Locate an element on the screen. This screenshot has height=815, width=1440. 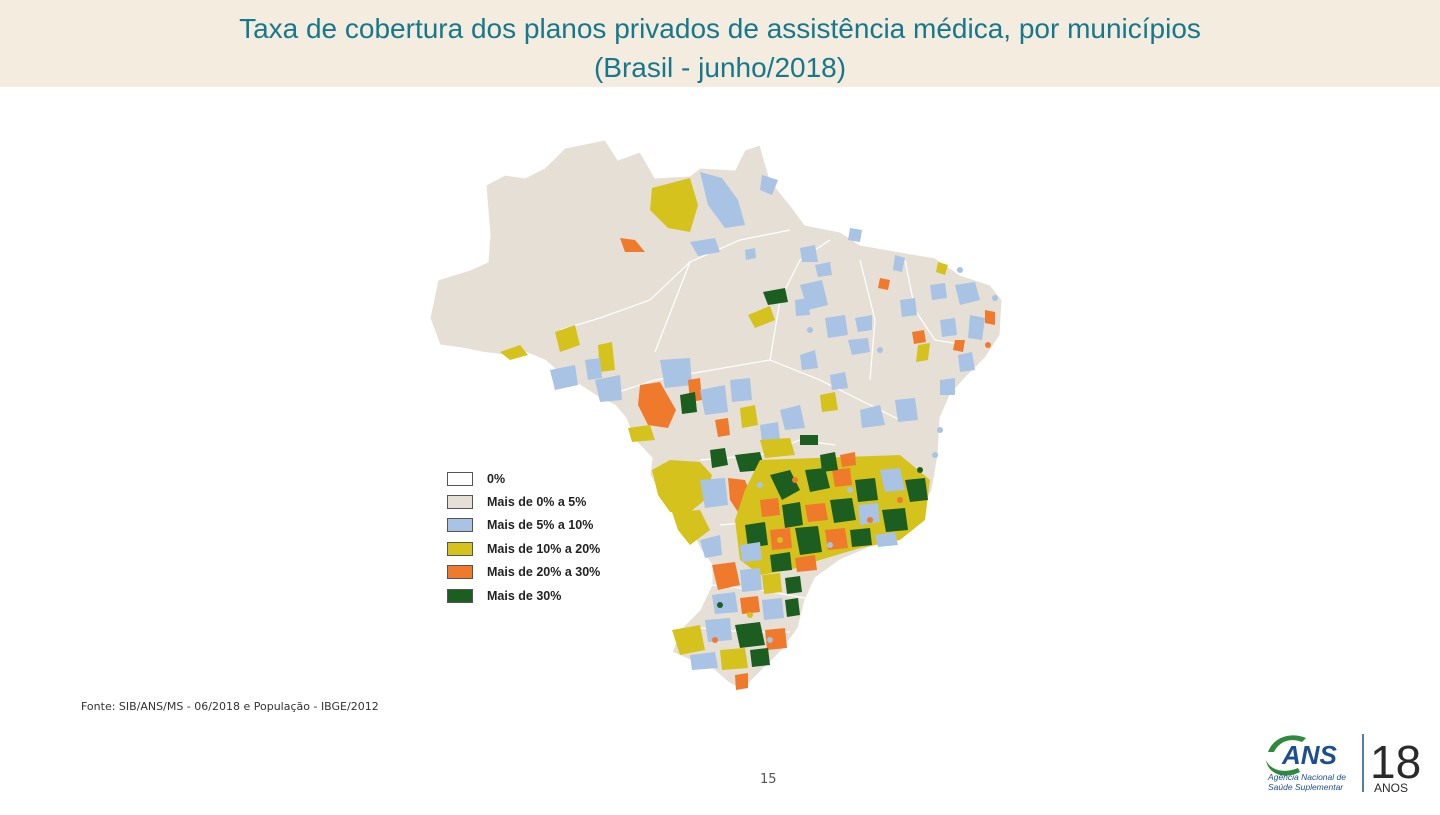
page-number: 15 is located at coordinates (768, 779).